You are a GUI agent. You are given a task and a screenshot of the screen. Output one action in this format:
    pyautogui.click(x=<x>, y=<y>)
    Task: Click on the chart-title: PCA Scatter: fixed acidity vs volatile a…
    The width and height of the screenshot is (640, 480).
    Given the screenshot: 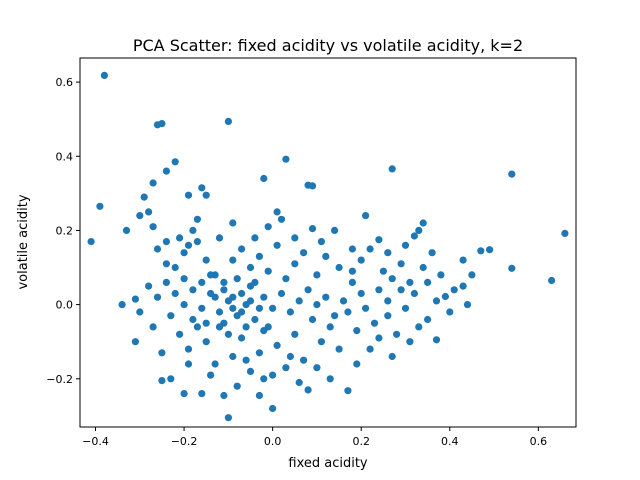 What is the action you would take?
    pyautogui.click(x=328, y=45)
    